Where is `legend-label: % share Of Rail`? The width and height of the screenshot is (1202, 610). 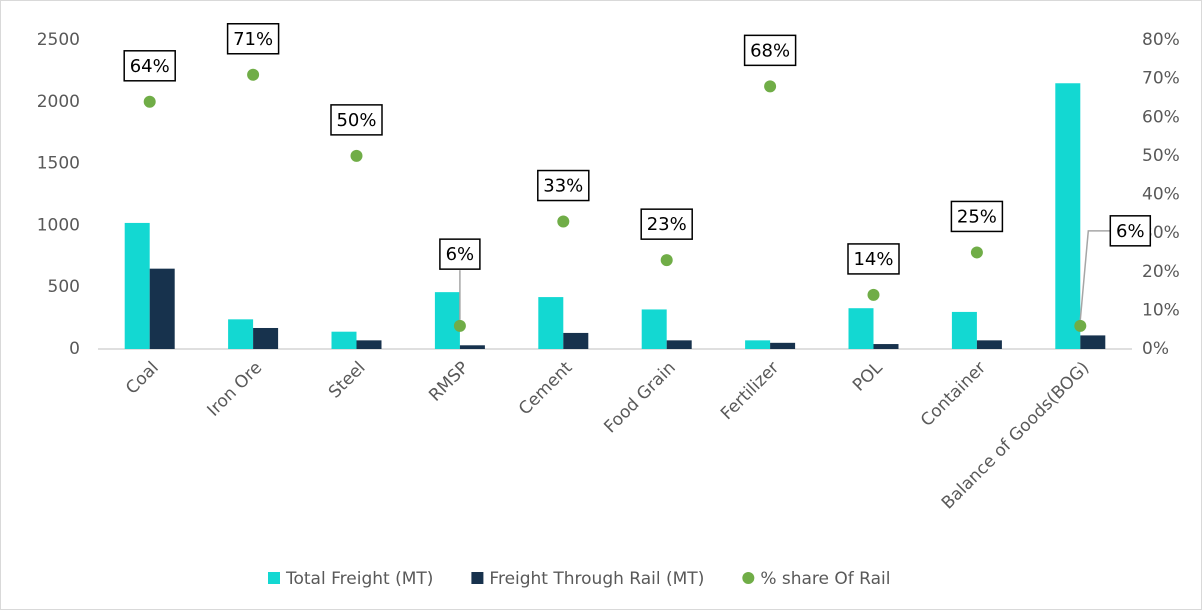 legend-label: % share Of Rail is located at coordinates (825, 579).